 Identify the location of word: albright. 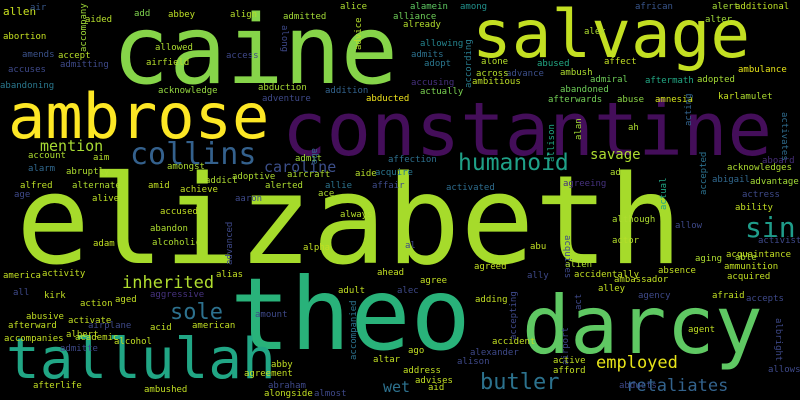
(778, 340).